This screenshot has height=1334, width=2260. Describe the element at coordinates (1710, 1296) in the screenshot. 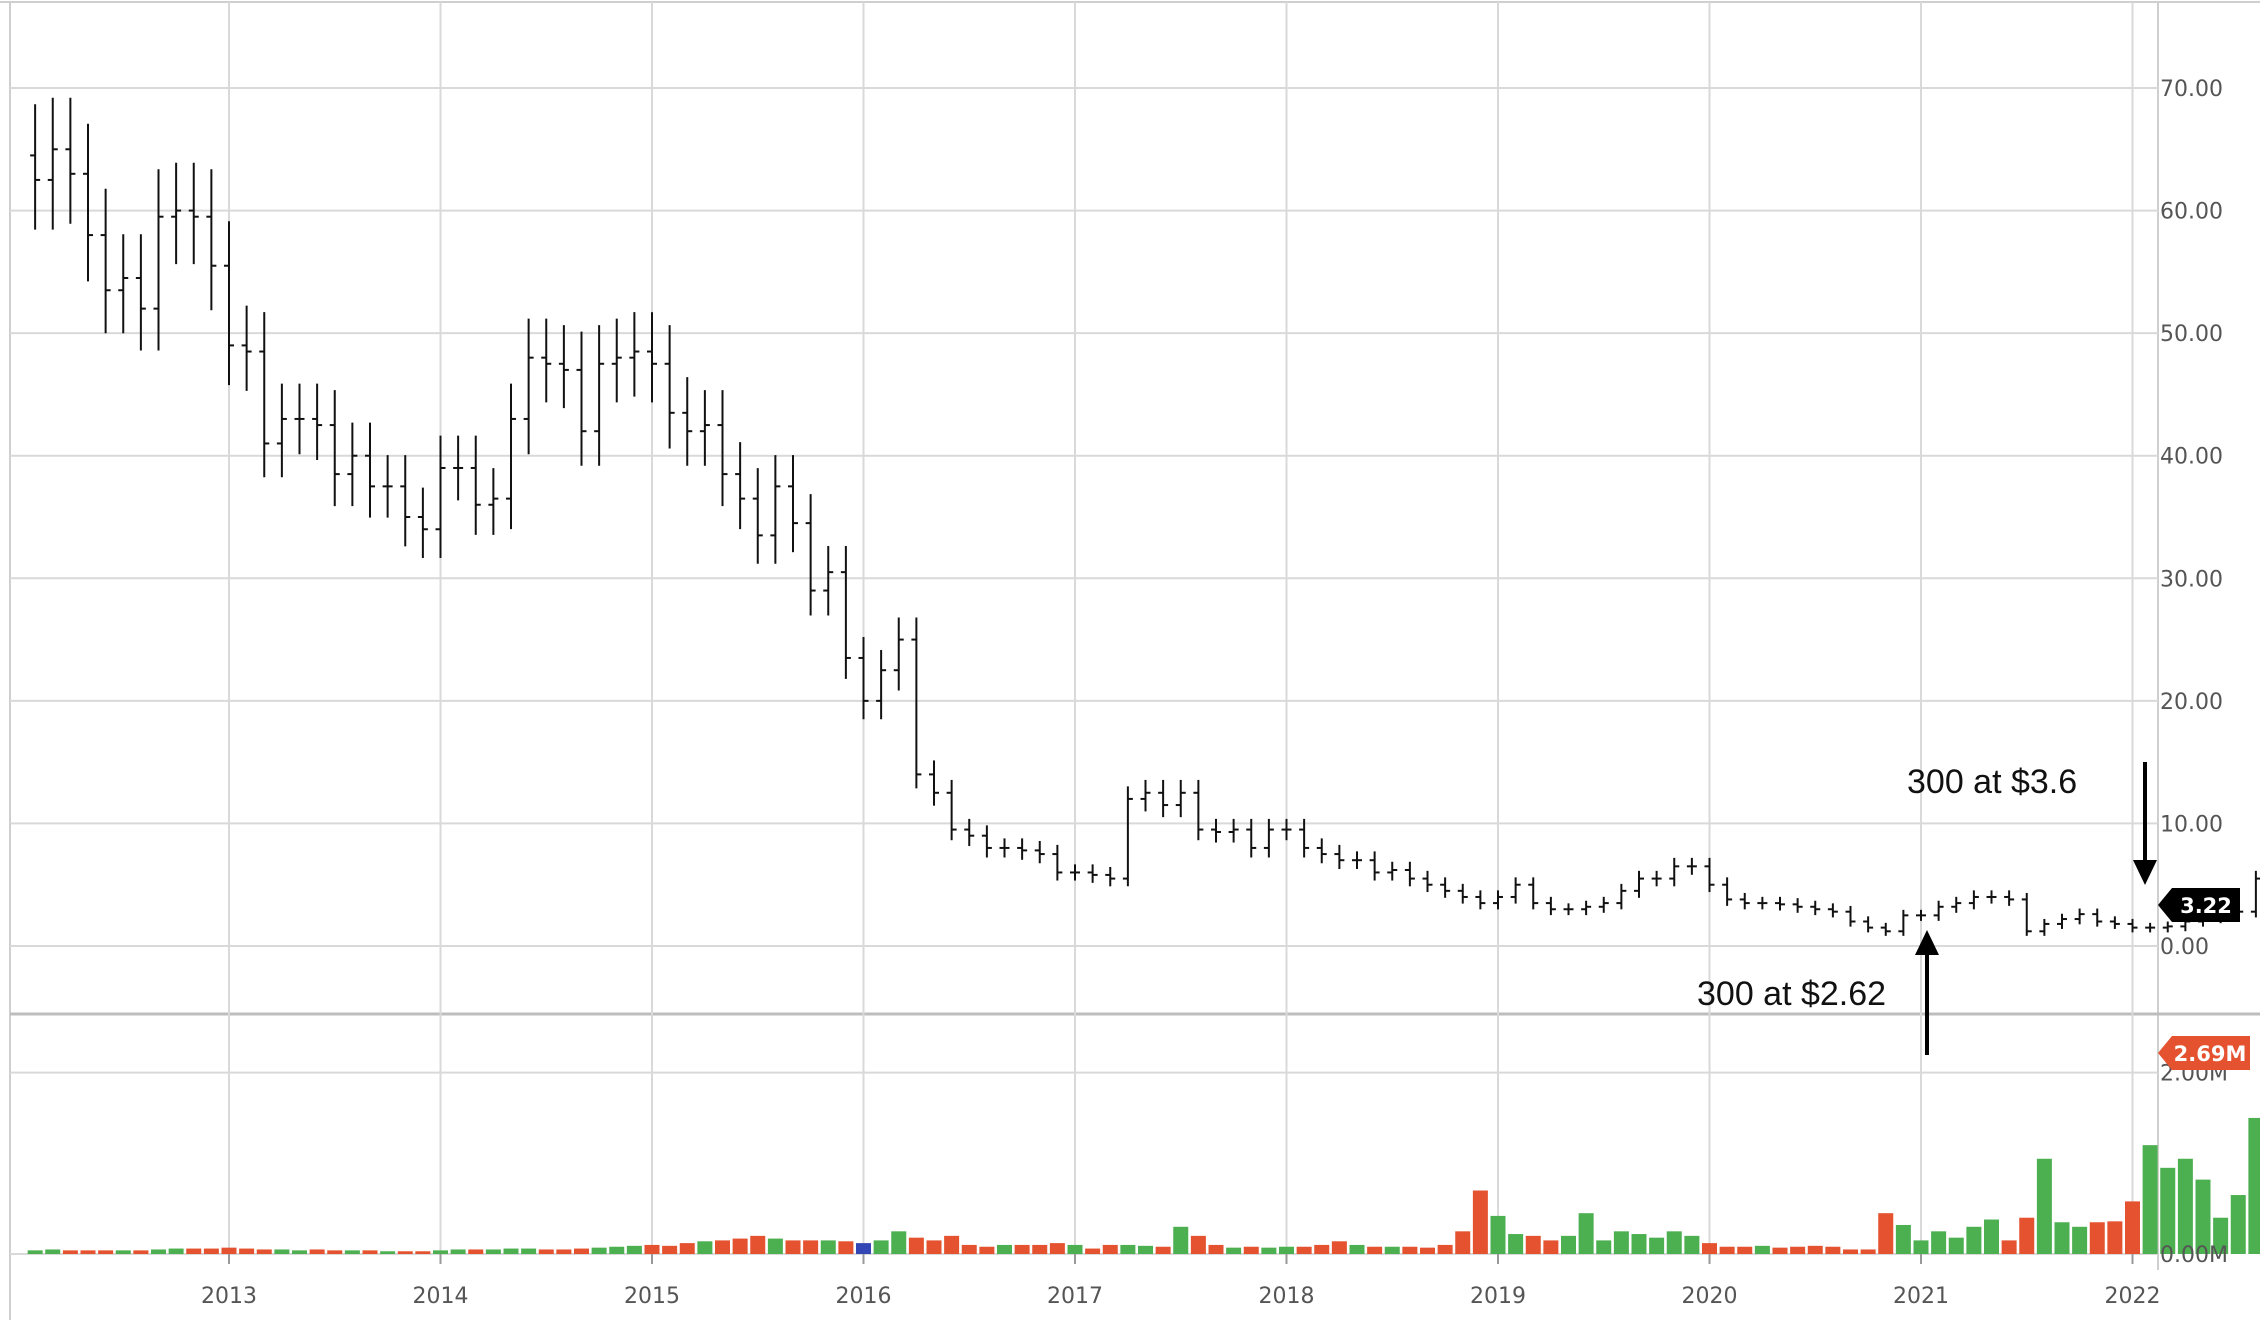

I see `year-tick-label: 2020` at that location.